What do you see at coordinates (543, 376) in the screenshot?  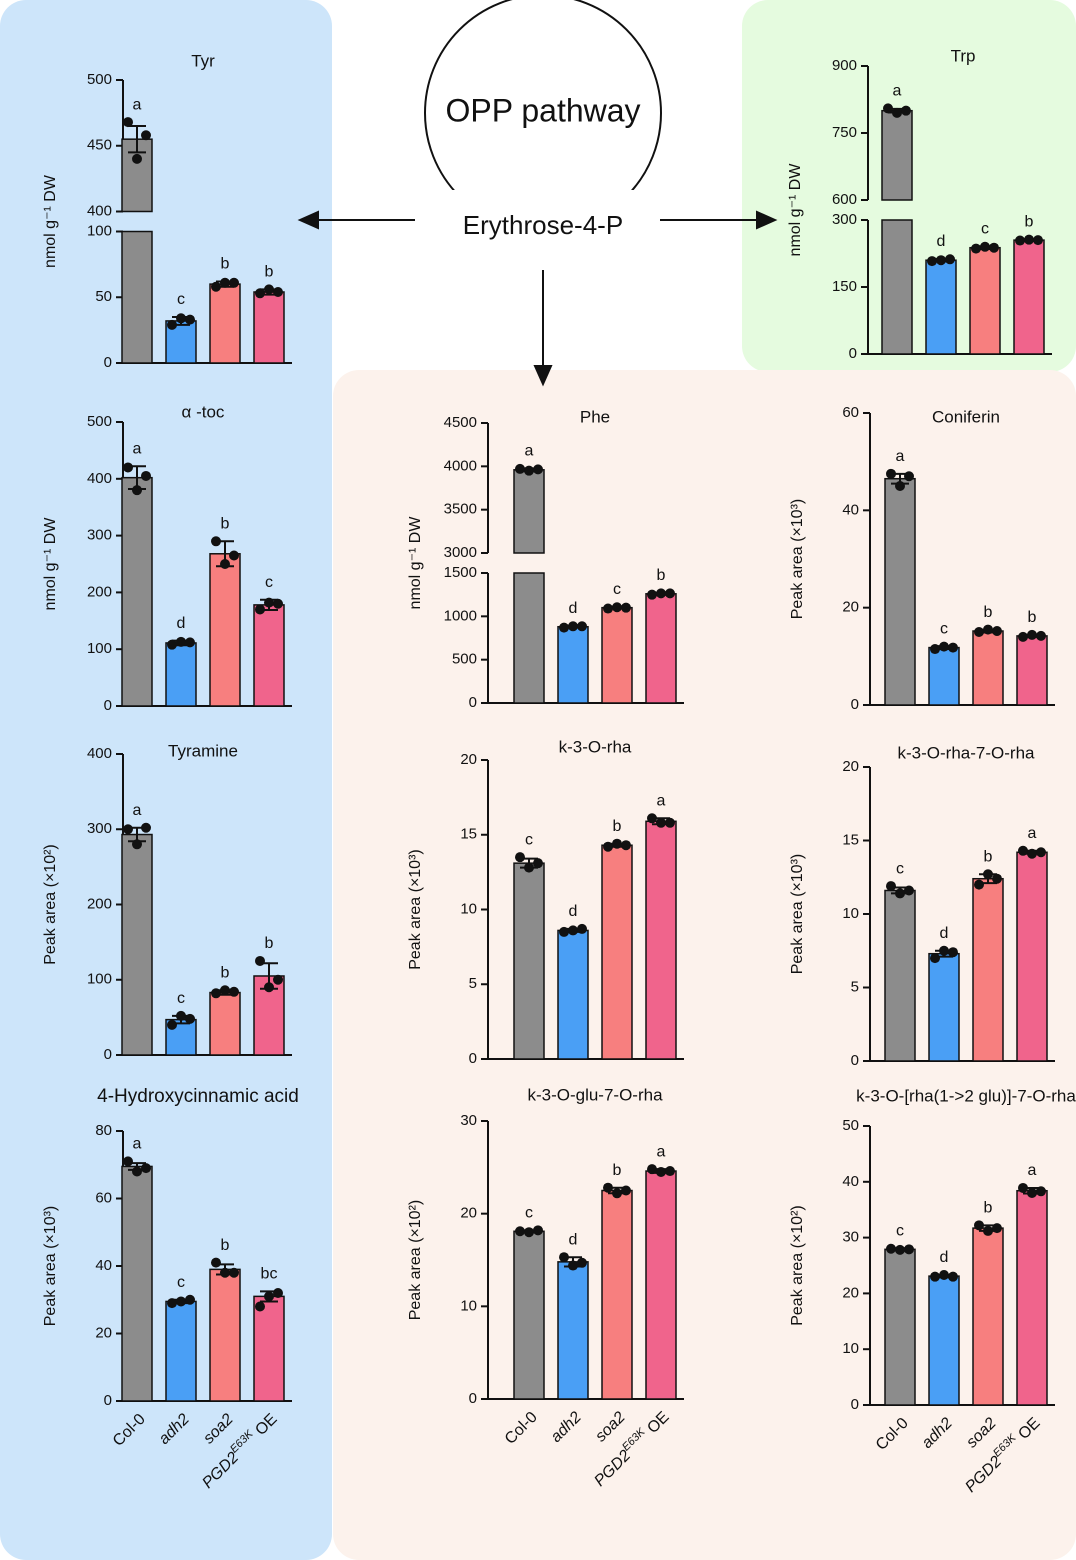 I see `arrow-head` at bounding box center [543, 376].